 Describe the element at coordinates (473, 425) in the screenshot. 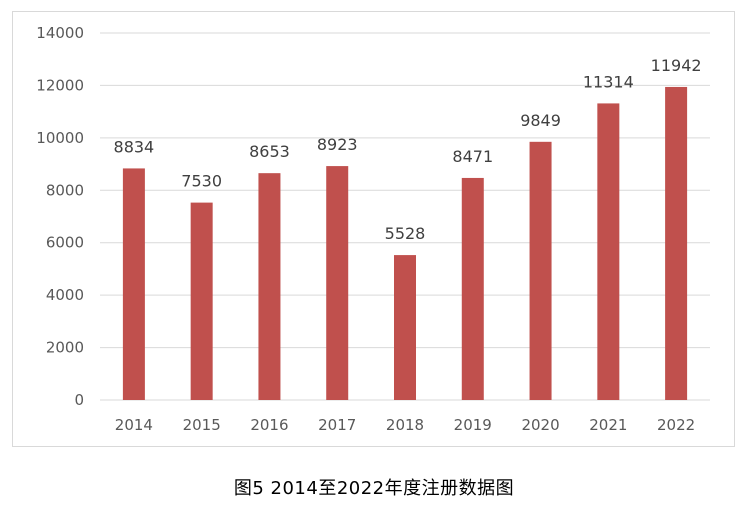

I see `x-tick-label: 2019` at that location.